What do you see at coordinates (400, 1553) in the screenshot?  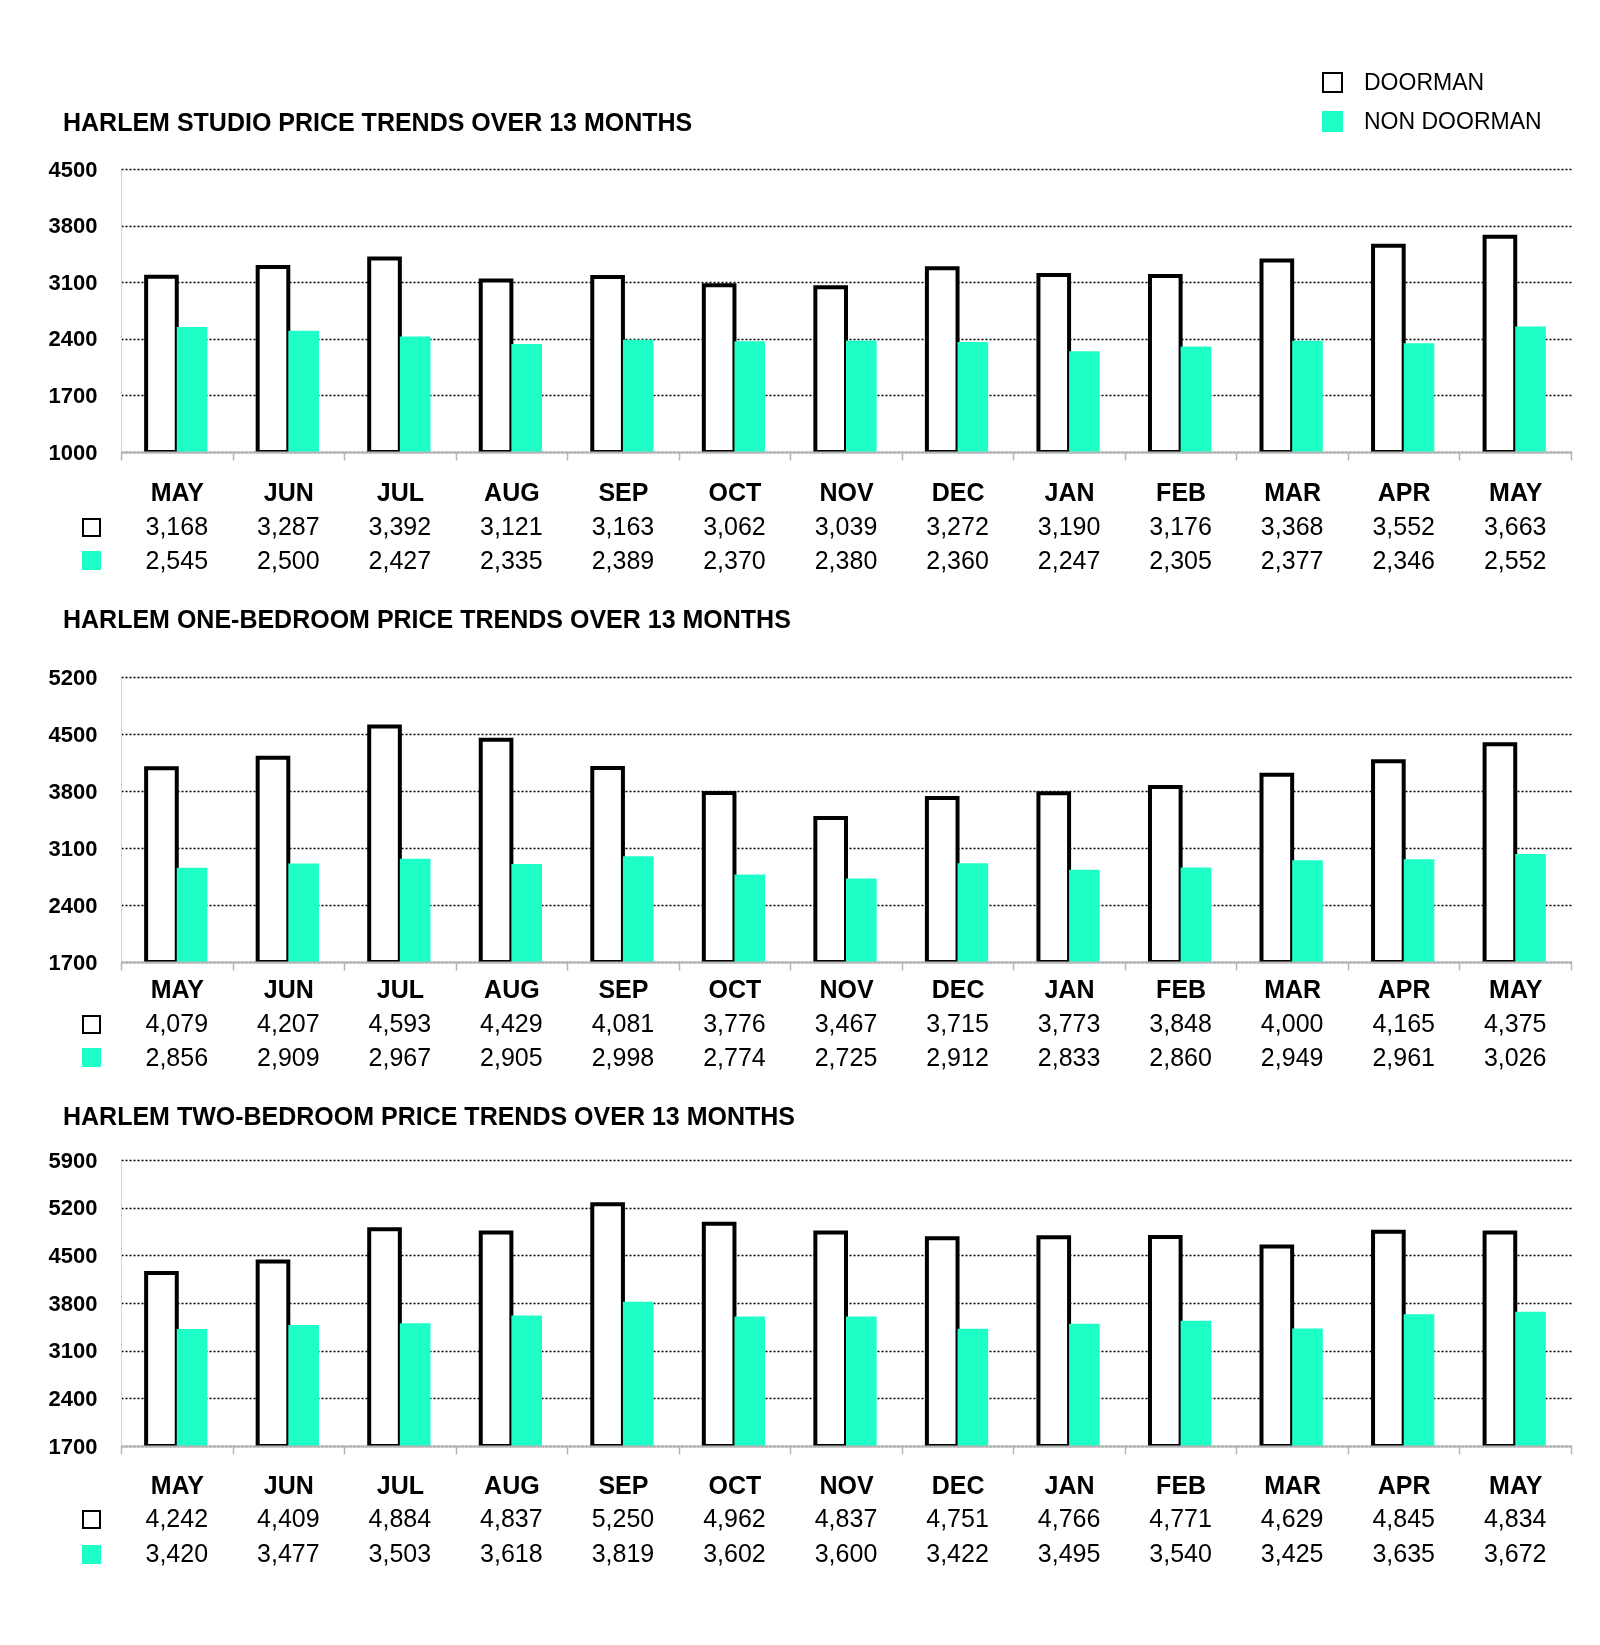 I see `data-label: 3,503` at bounding box center [400, 1553].